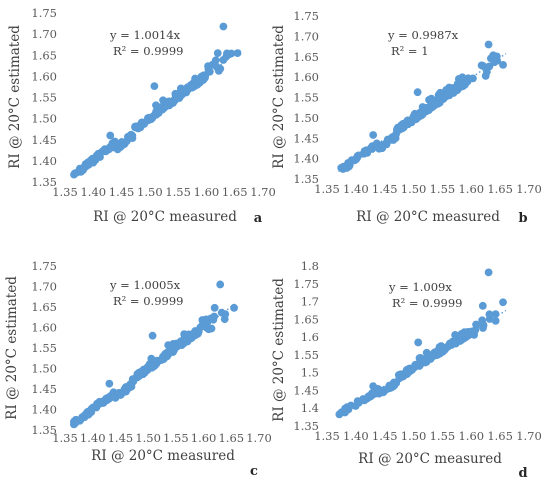  Describe the element at coordinates (310, 337) in the screenshot. I see `y-tick-label: 1.6` at that location.